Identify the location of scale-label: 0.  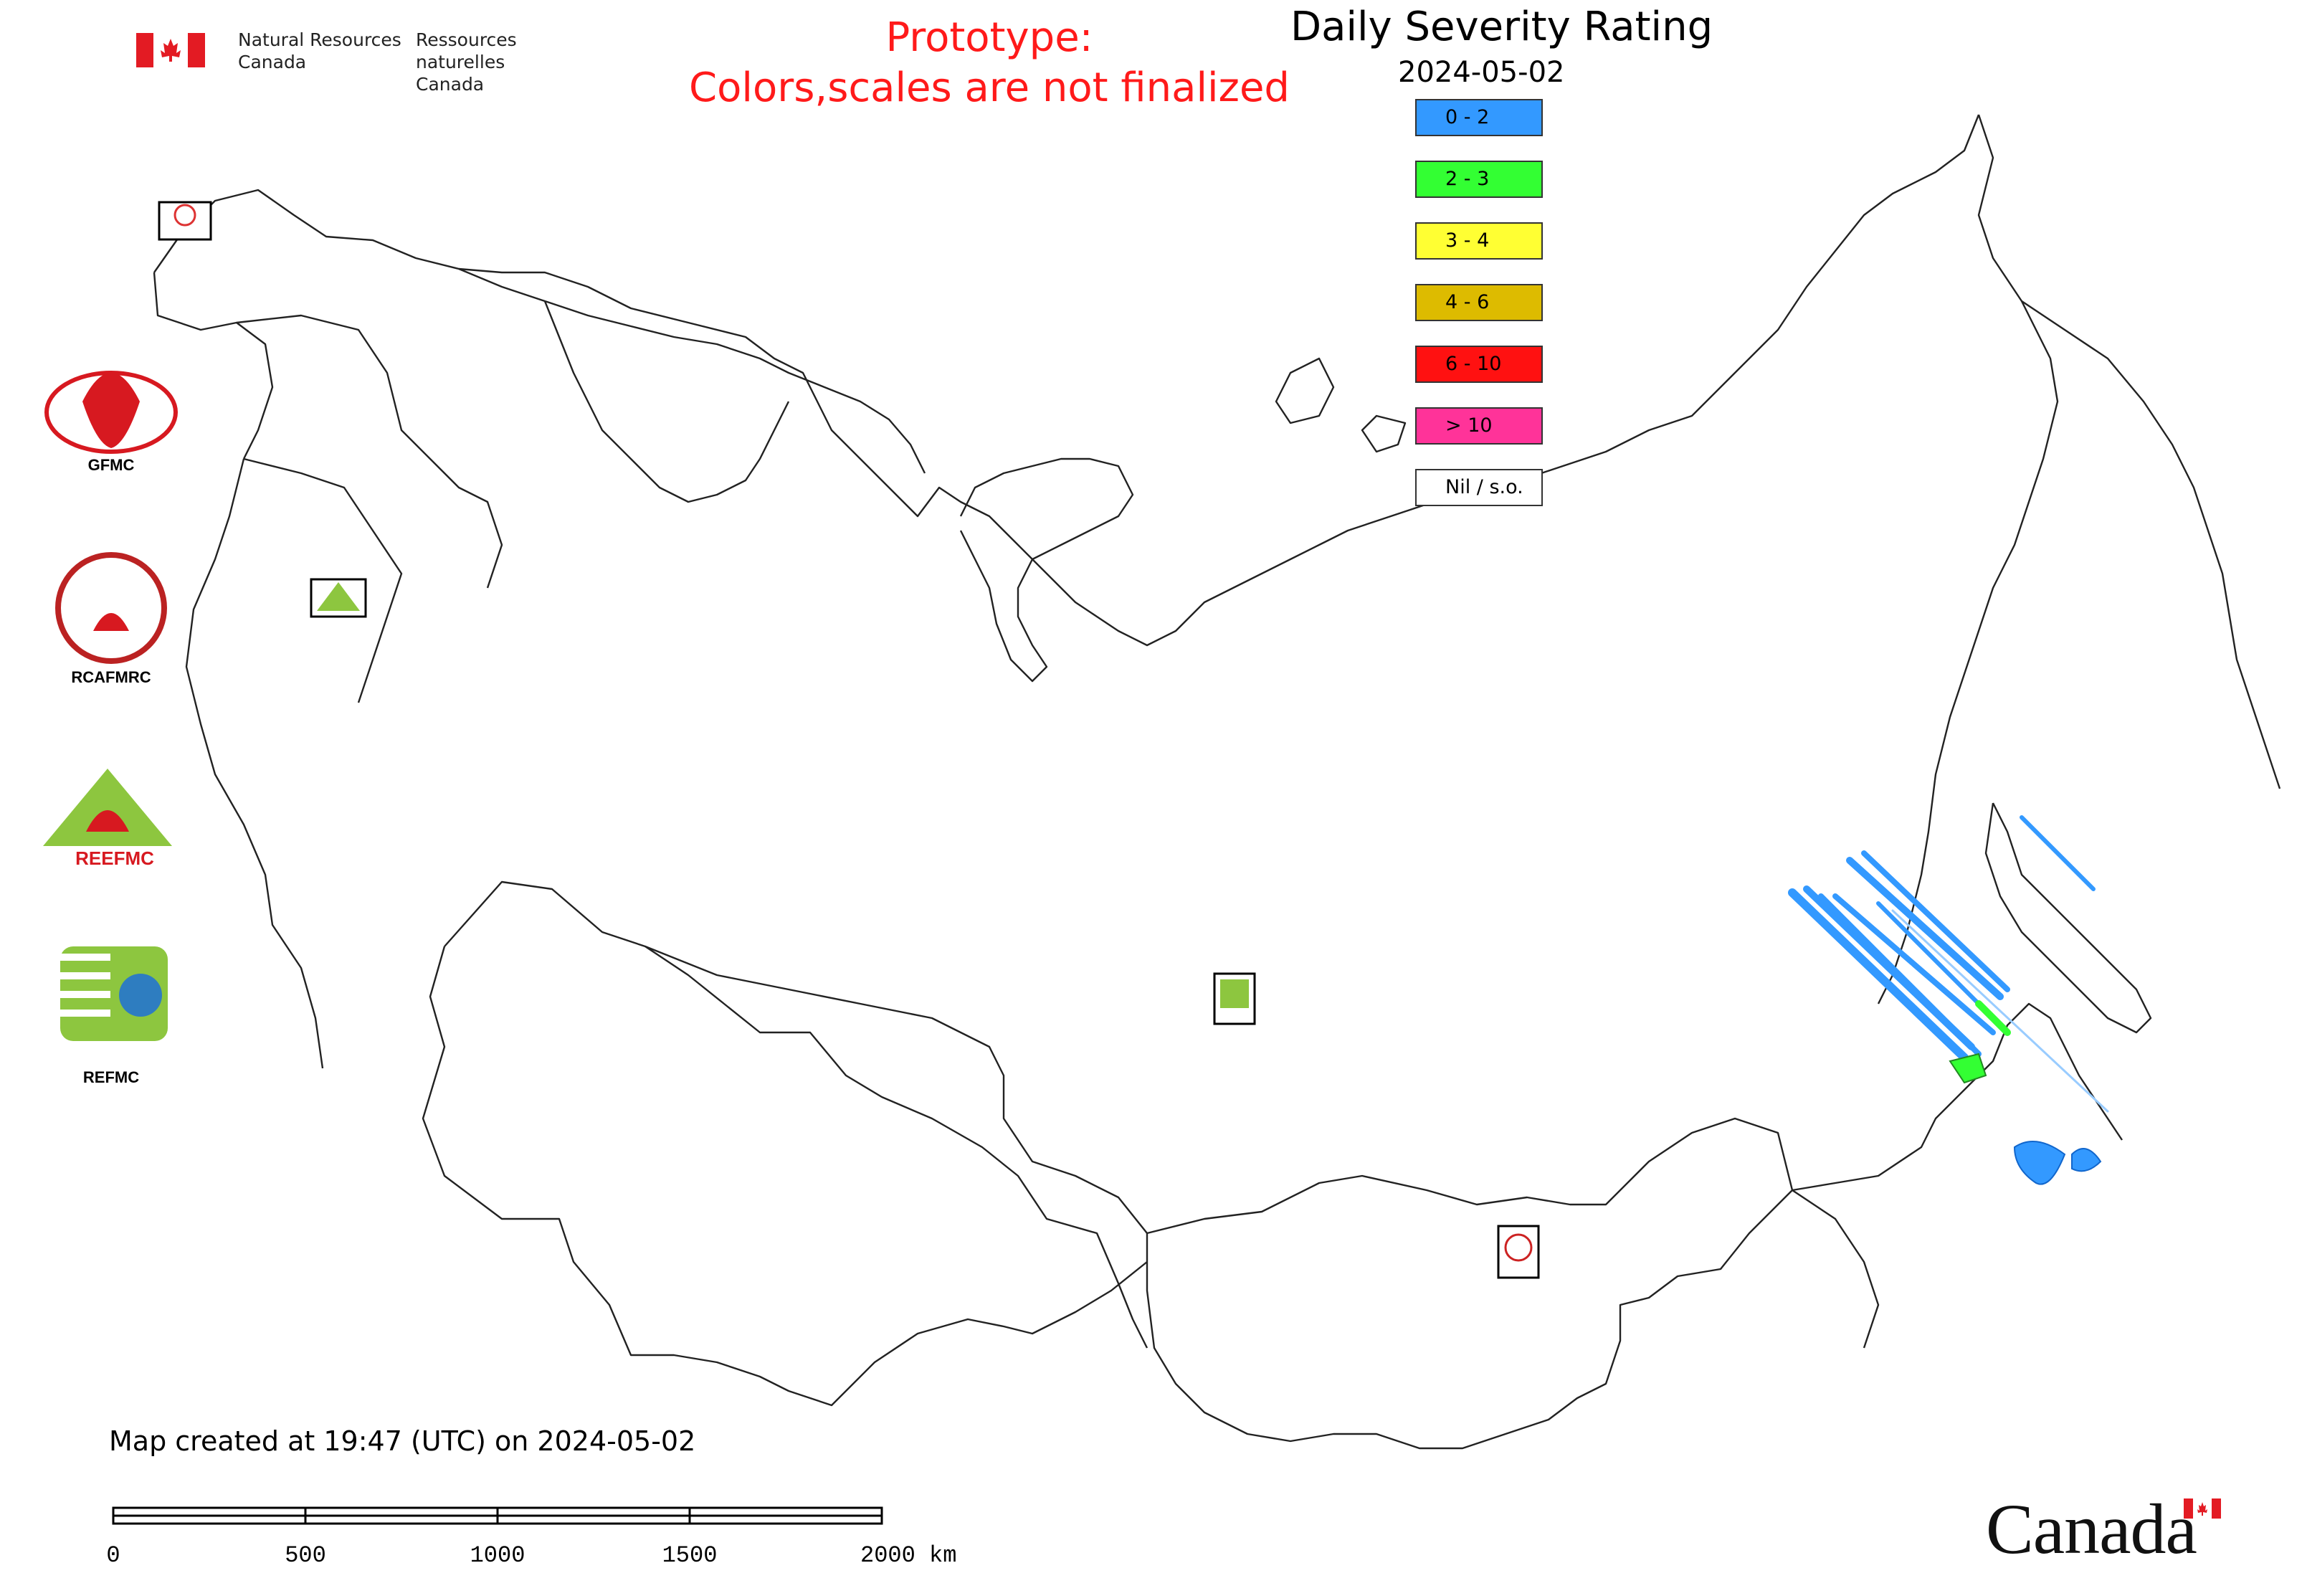
(114, 1555).